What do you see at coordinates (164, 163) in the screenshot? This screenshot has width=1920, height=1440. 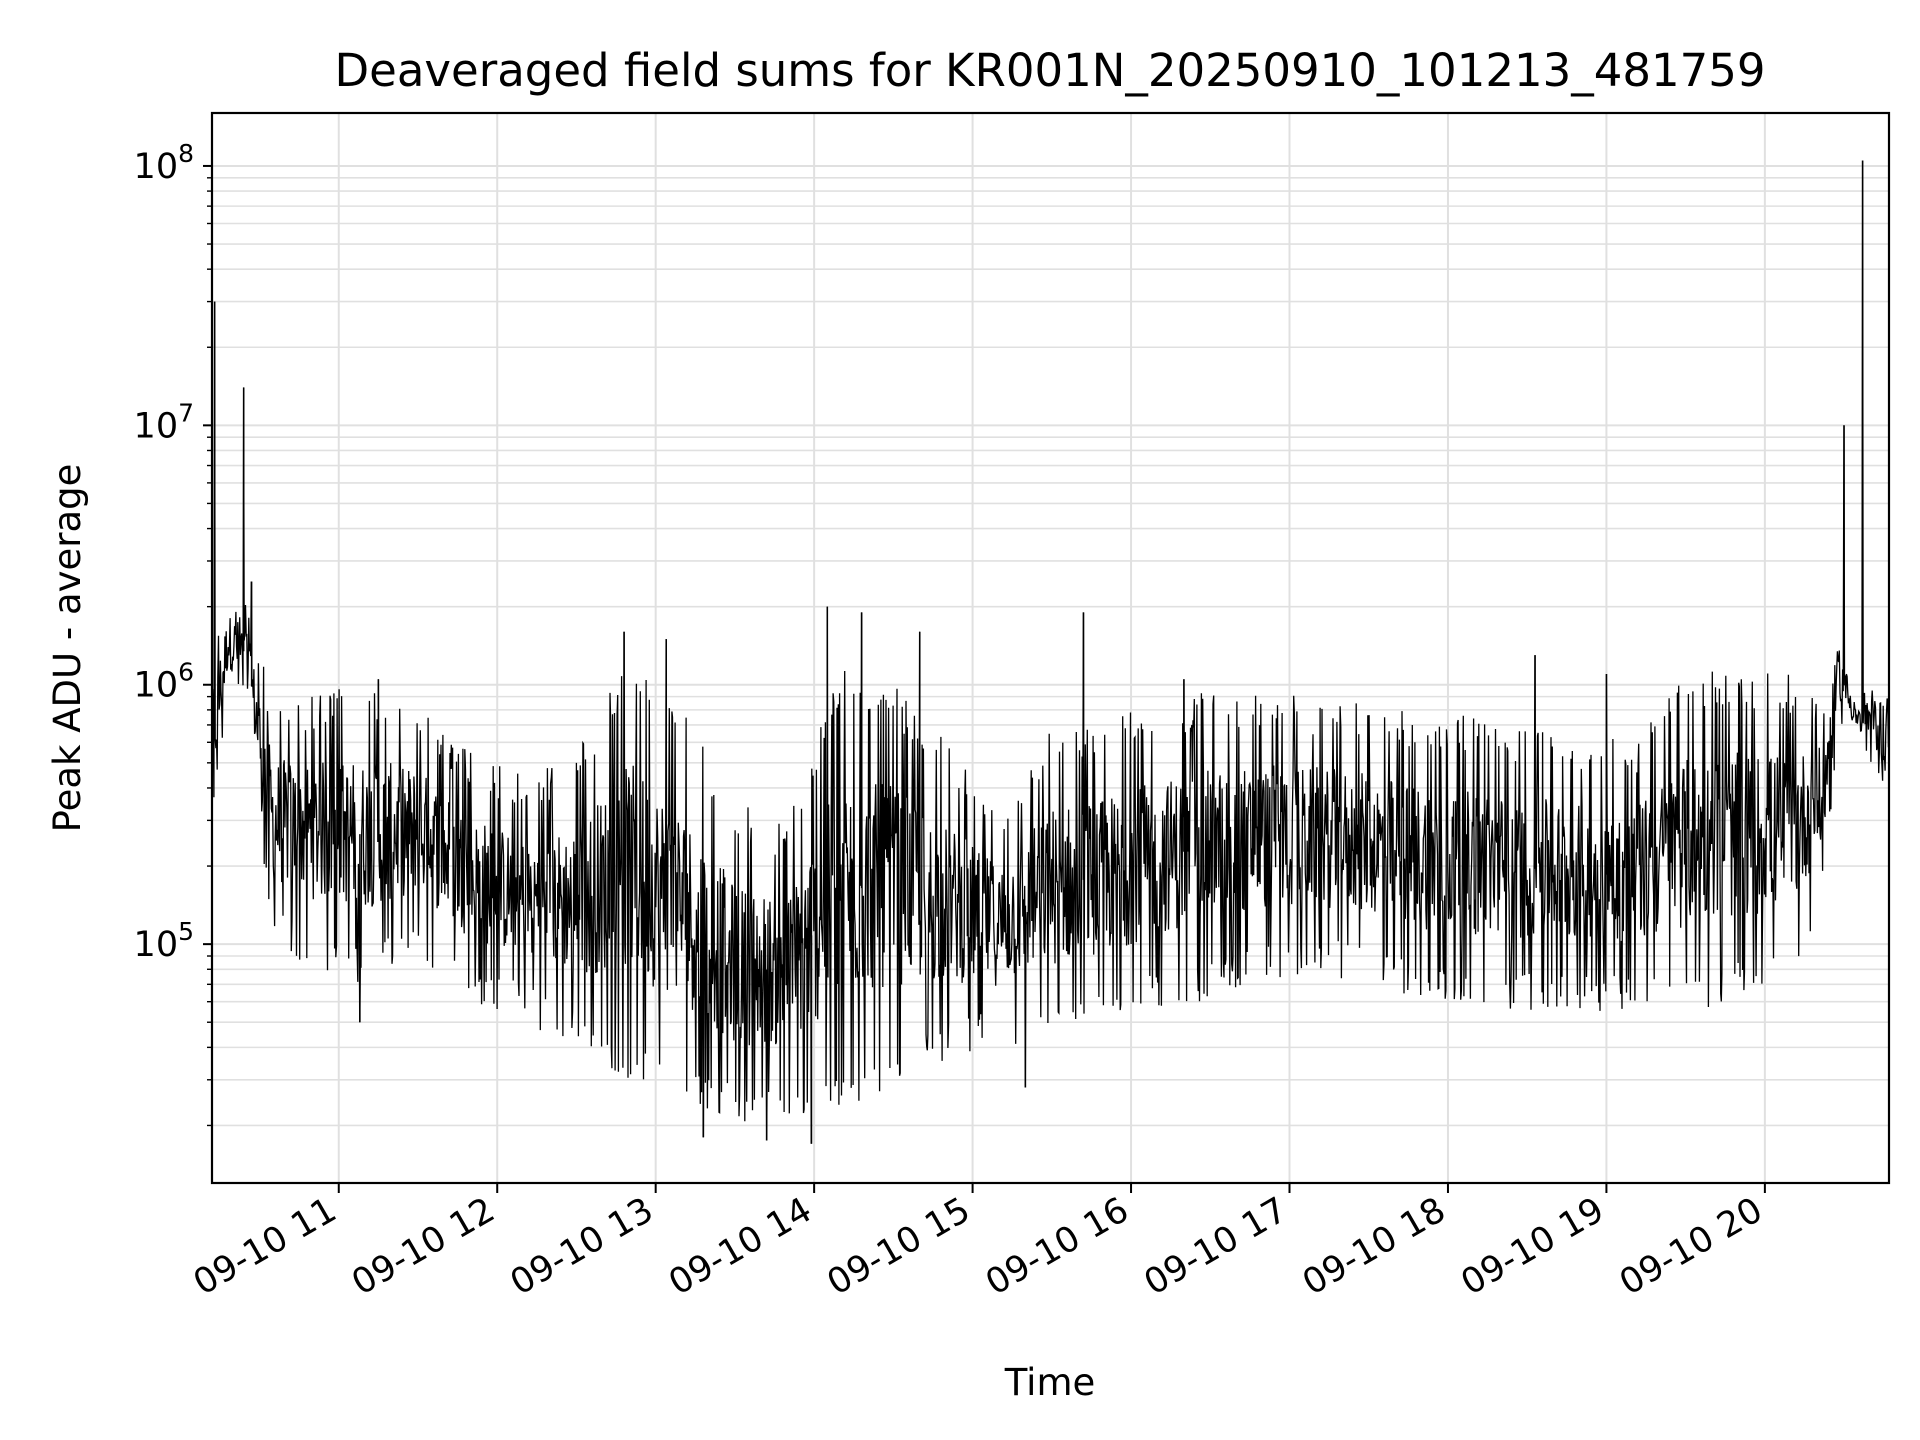 I see `y-tick-label: 10⁸` at bounding box center [164, 163].